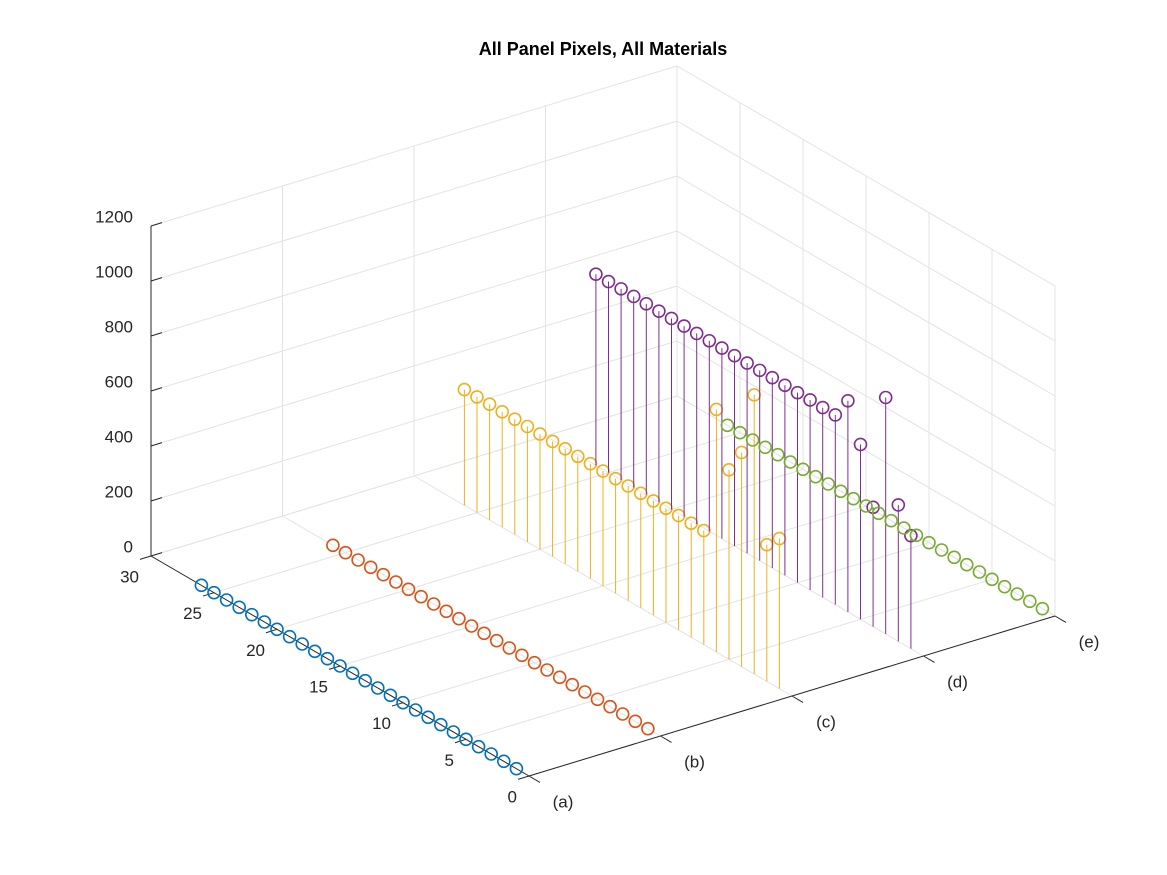 The height and width of the screenshot is (875, 1167). What do you see at coordinates (119, 491) in the screenshot?
I see `z-tick-label: 200` at bounding box center [119, 491].